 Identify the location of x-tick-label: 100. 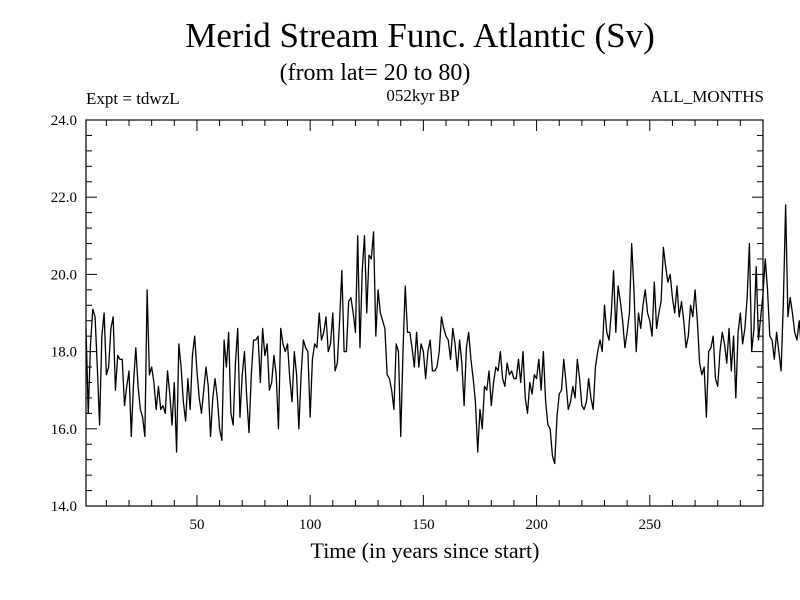
(310, 525).